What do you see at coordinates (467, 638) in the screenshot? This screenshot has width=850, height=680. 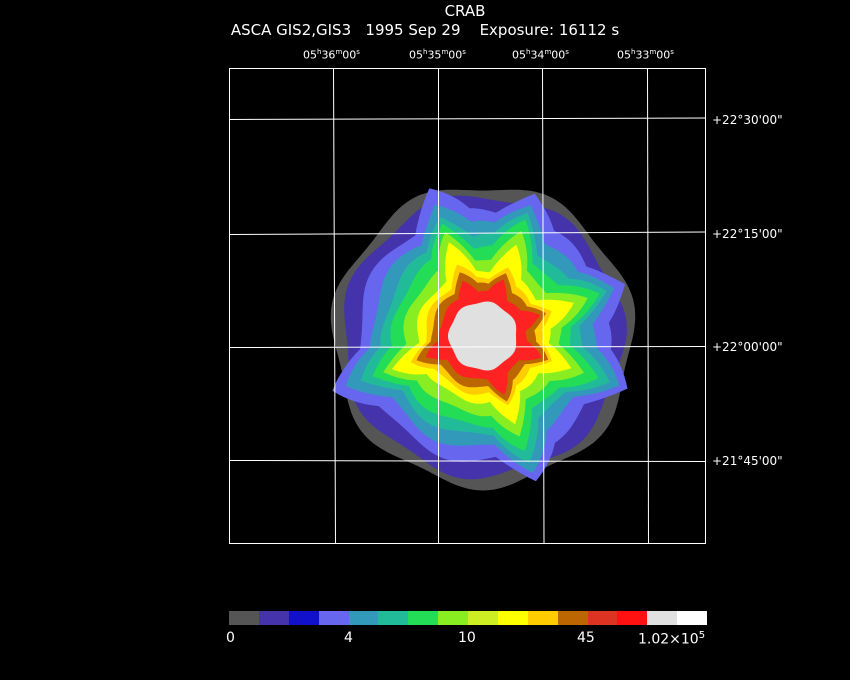 I see `colorbar-label-10: 10` at bounding box center [467, 638].